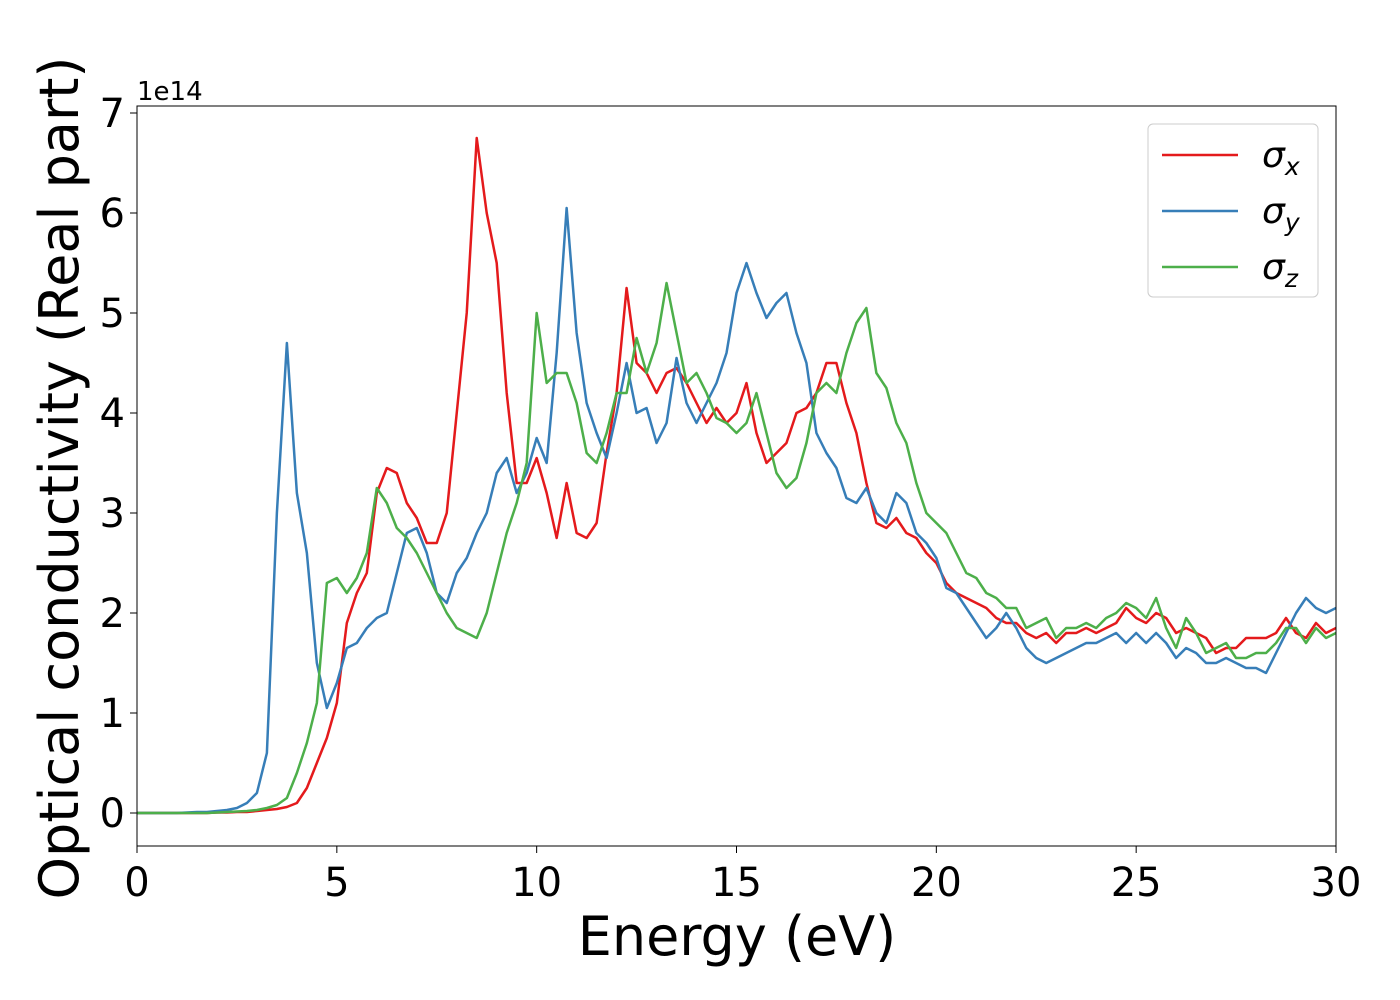 The width and height of the screenshot is (1400, 1000). Describe the element at coordinates (1281, 158) in the screenshot. I see `legend-label: σx` at that location.